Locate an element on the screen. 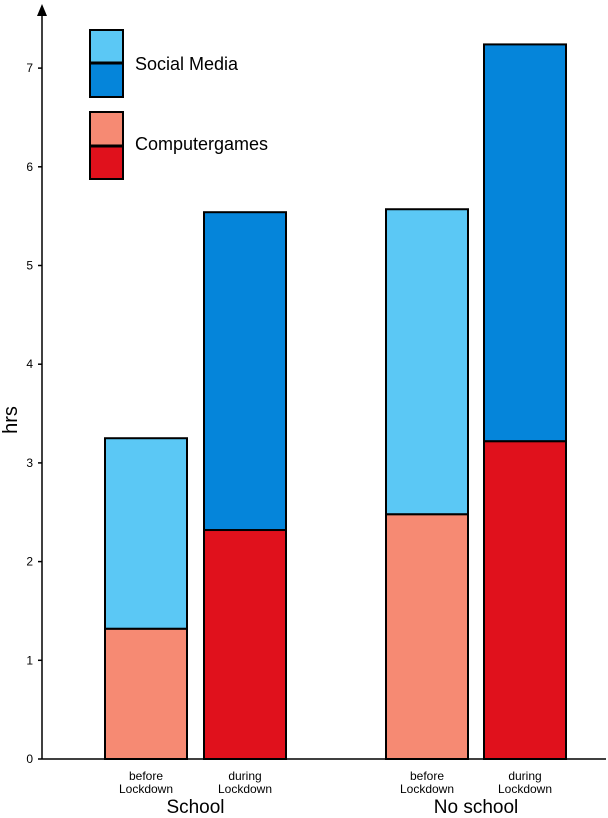 The image size is (608, 818). y-tick-label: 2 is located at coordinates (29, 562).